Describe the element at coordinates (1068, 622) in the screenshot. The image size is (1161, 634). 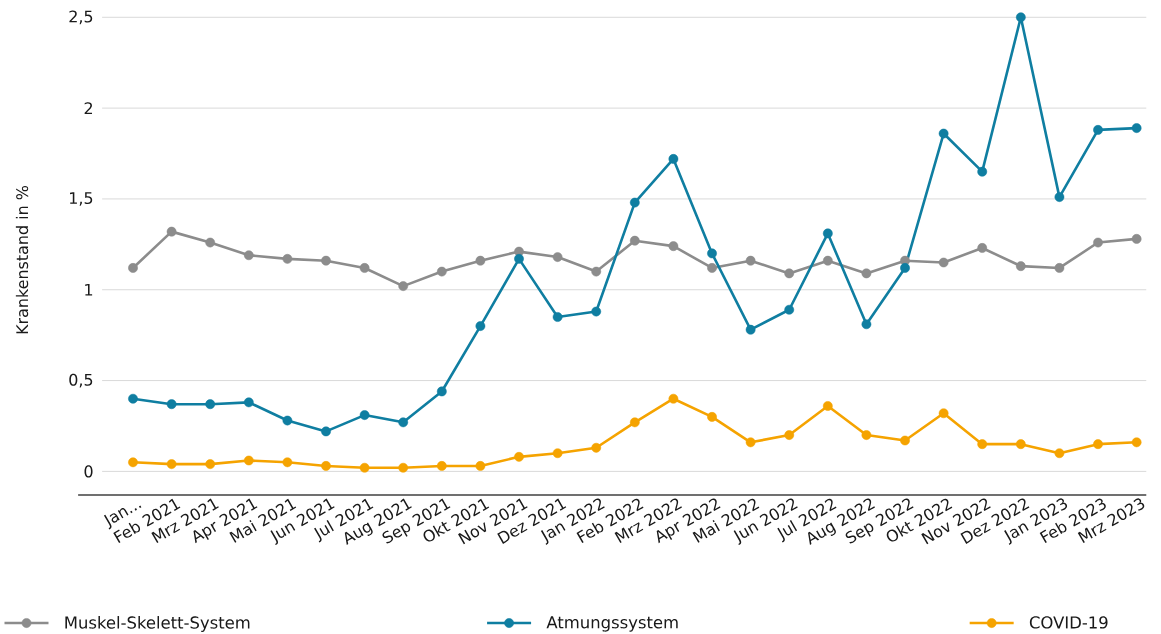
I see `legend-label: COVID-19` at that location.